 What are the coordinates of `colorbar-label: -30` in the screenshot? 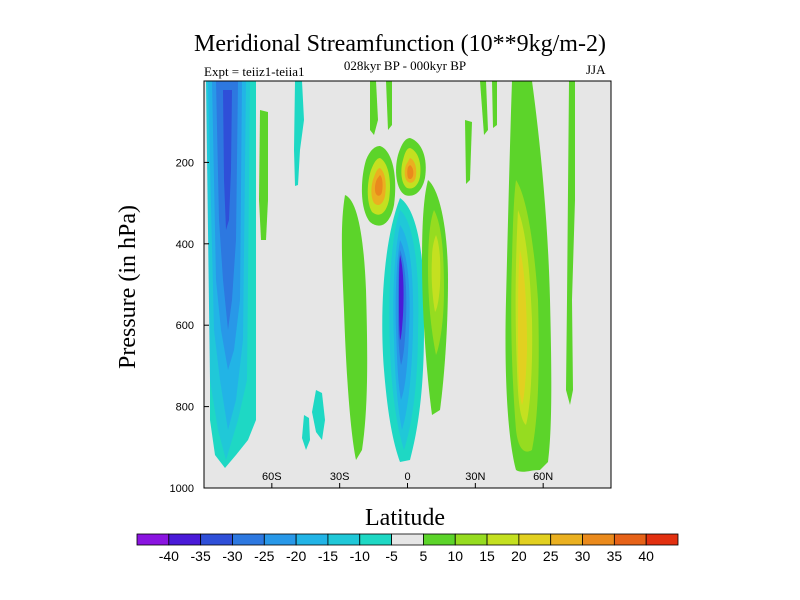 It's located at (232, 556).